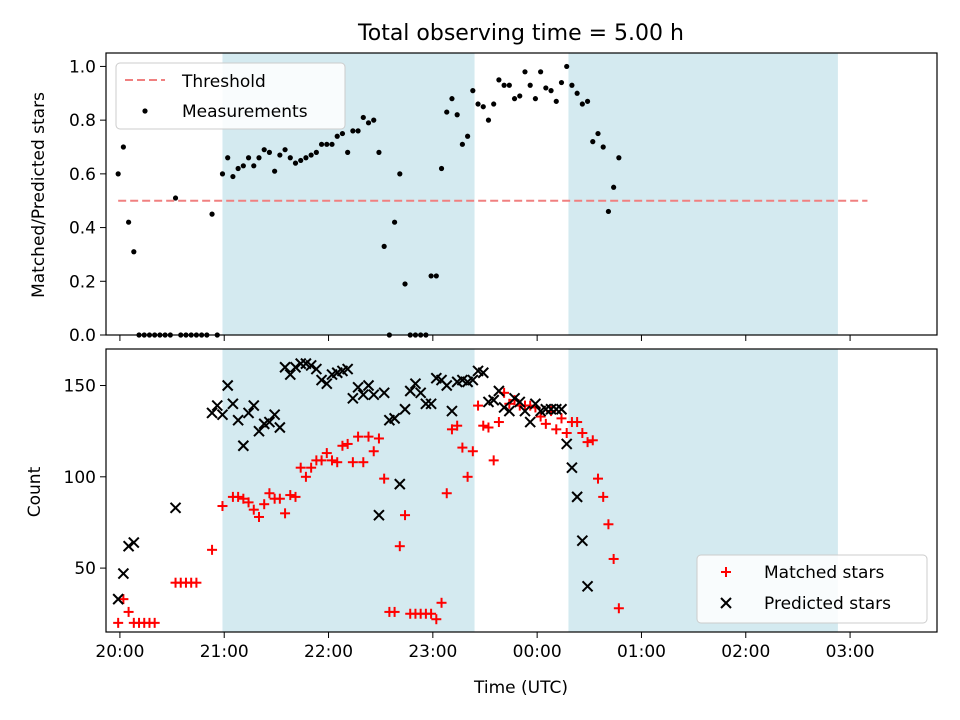 This screenshot has height=720, width=960. I want to click on top-ytick-label: 0.8, so click(82, 121).